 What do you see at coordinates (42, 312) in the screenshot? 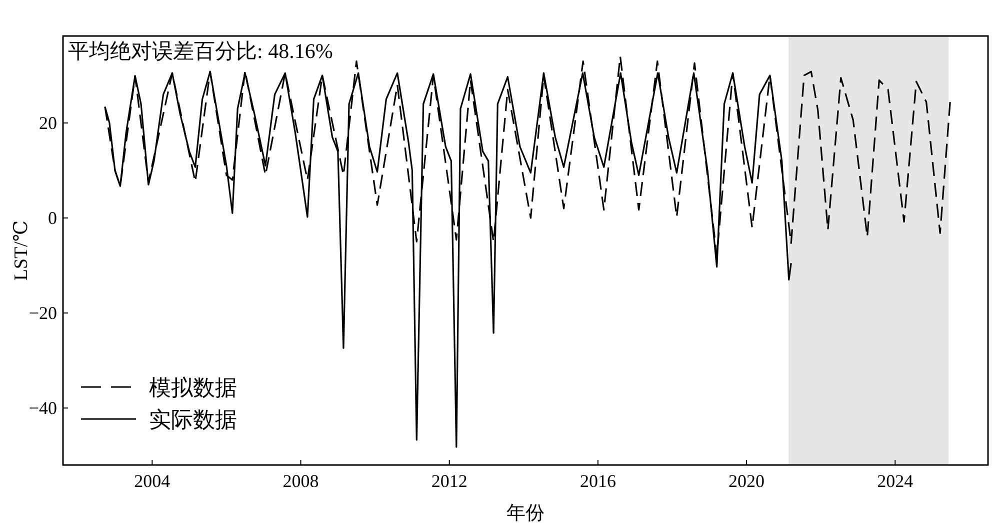
I see `y-tick-label: −20` at bounding box center [42, 312].